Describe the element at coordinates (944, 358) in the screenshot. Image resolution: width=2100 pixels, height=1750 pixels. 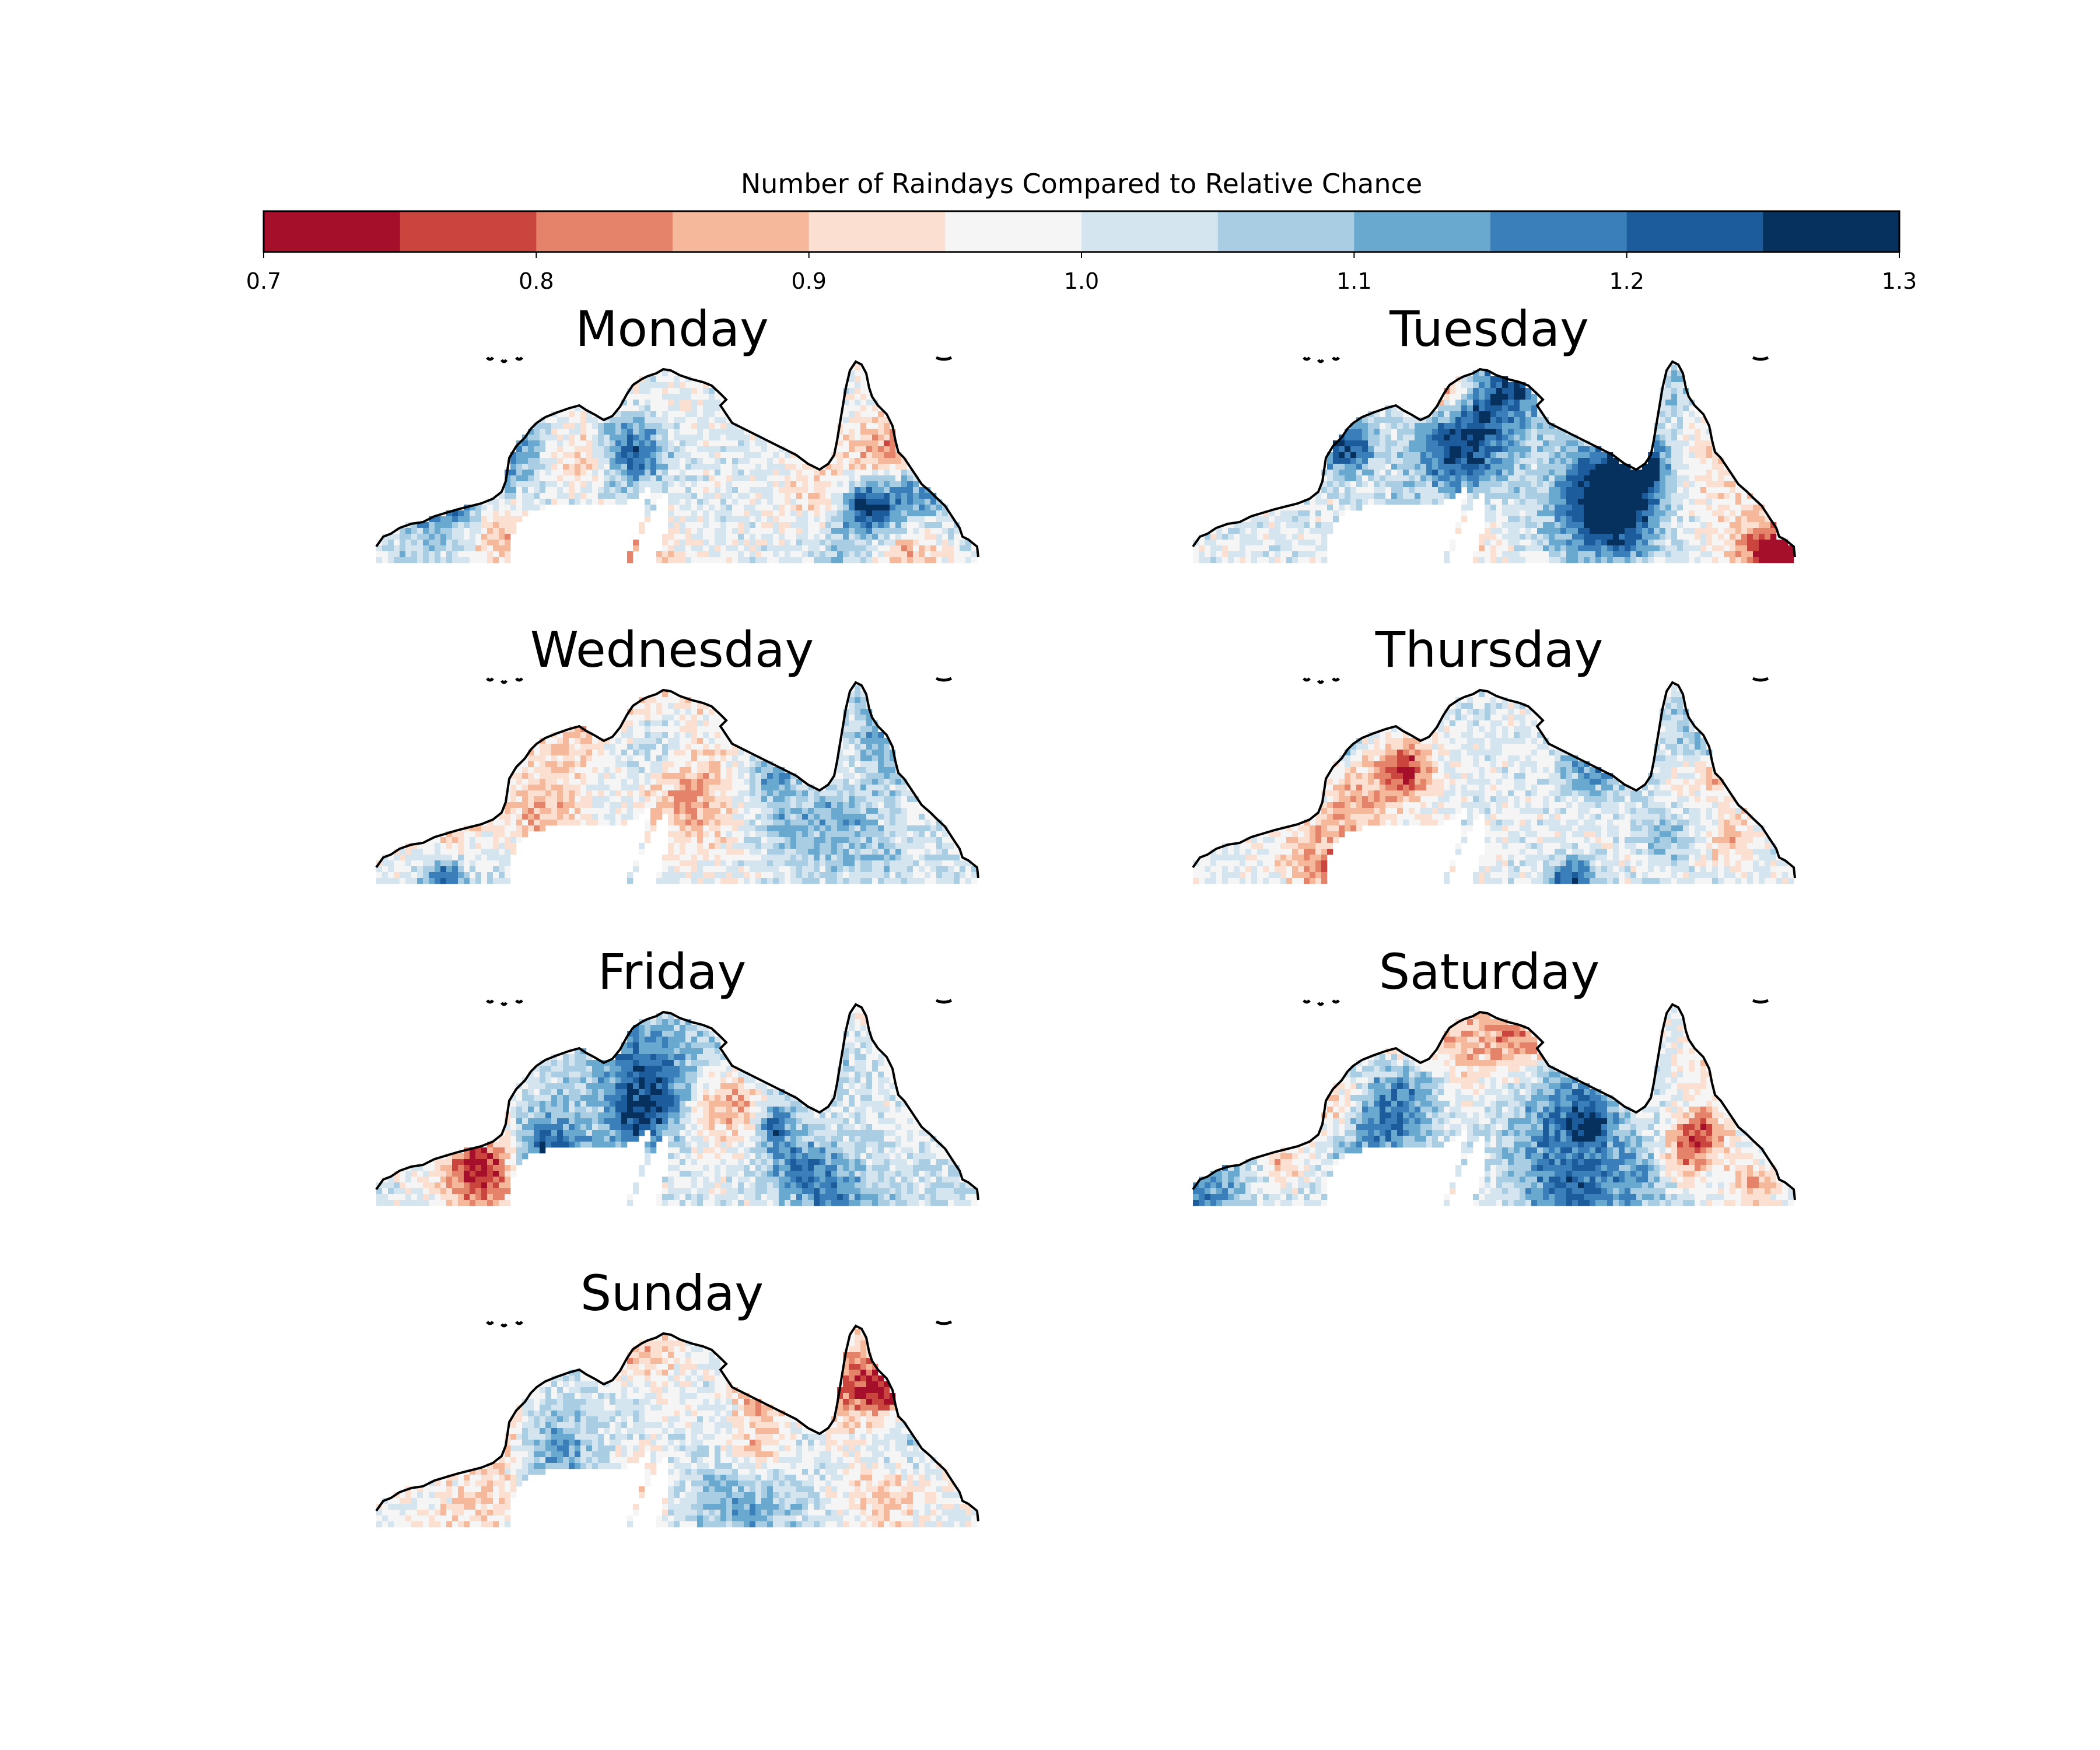
I see `island-outline` at that location.